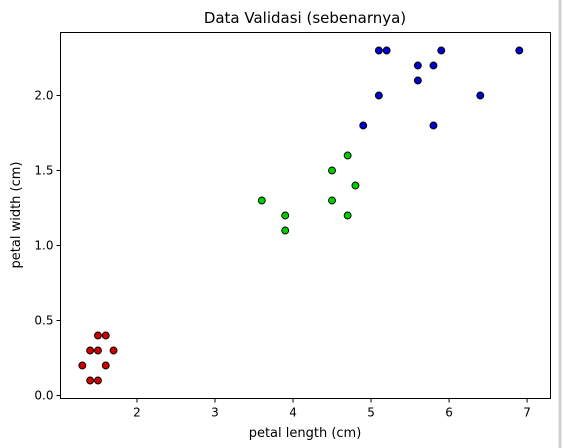 The width and height of the screenshot is (563, 448). Describe the element at coordinates (305, 433) in the screenshot. I see `x-axis-label: petal length (cm)` at that location.